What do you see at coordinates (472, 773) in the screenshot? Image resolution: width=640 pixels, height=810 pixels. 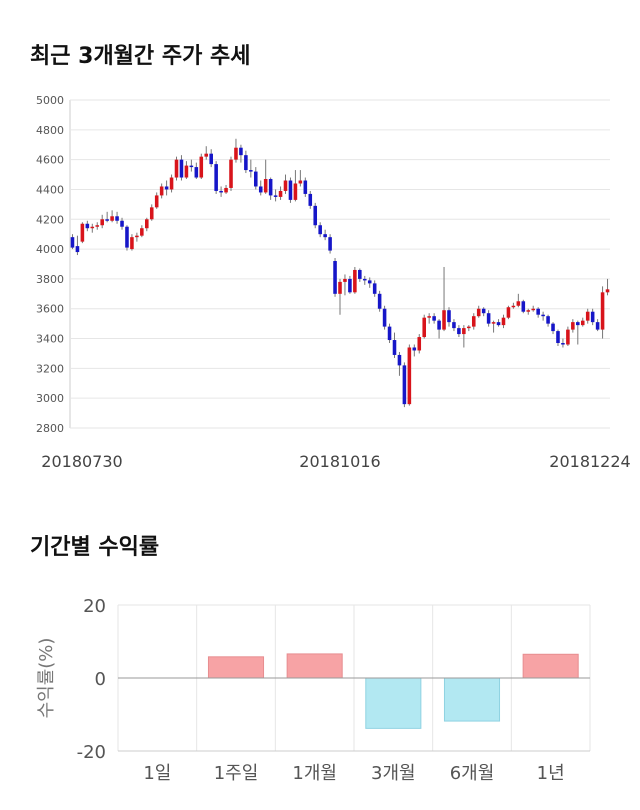 I see `x-tick-label: 6개월` at bounding box center [472, 773].